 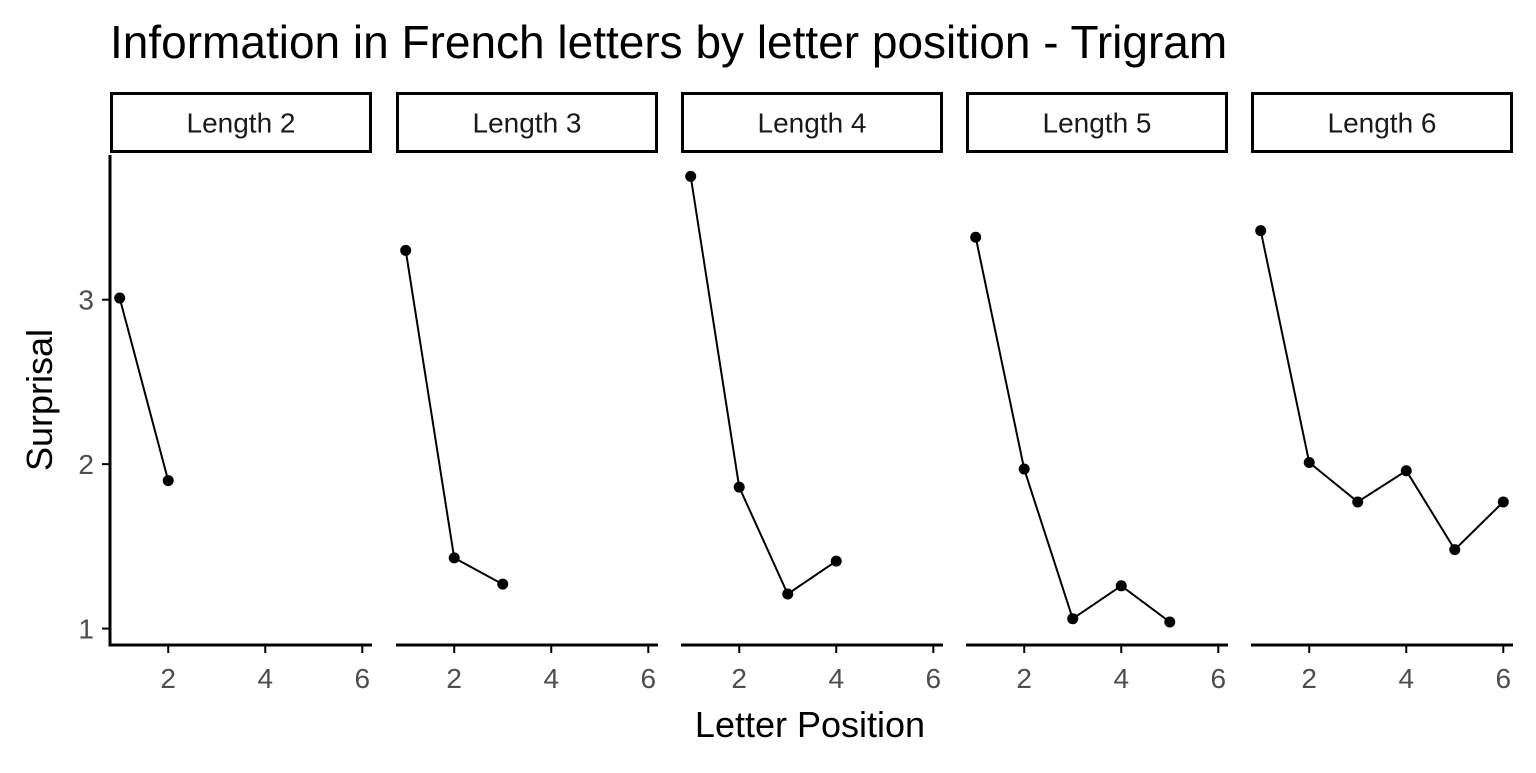 I want to click on y-tick-label: 3, so click(x=86, y=300).